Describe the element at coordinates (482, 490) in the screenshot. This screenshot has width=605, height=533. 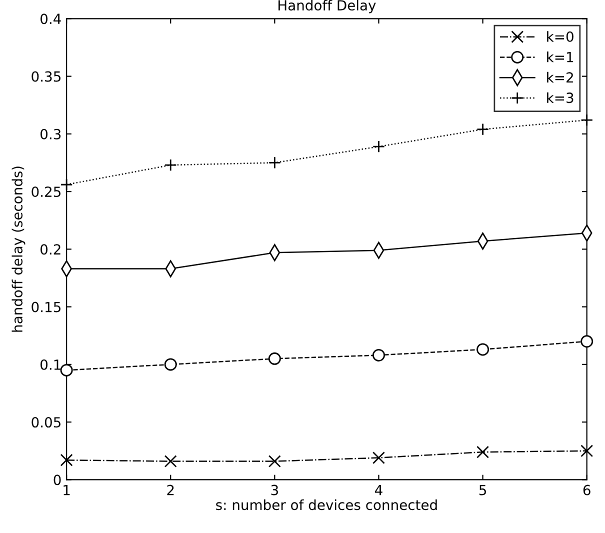
I see `x-tick-label: 5` at that location.